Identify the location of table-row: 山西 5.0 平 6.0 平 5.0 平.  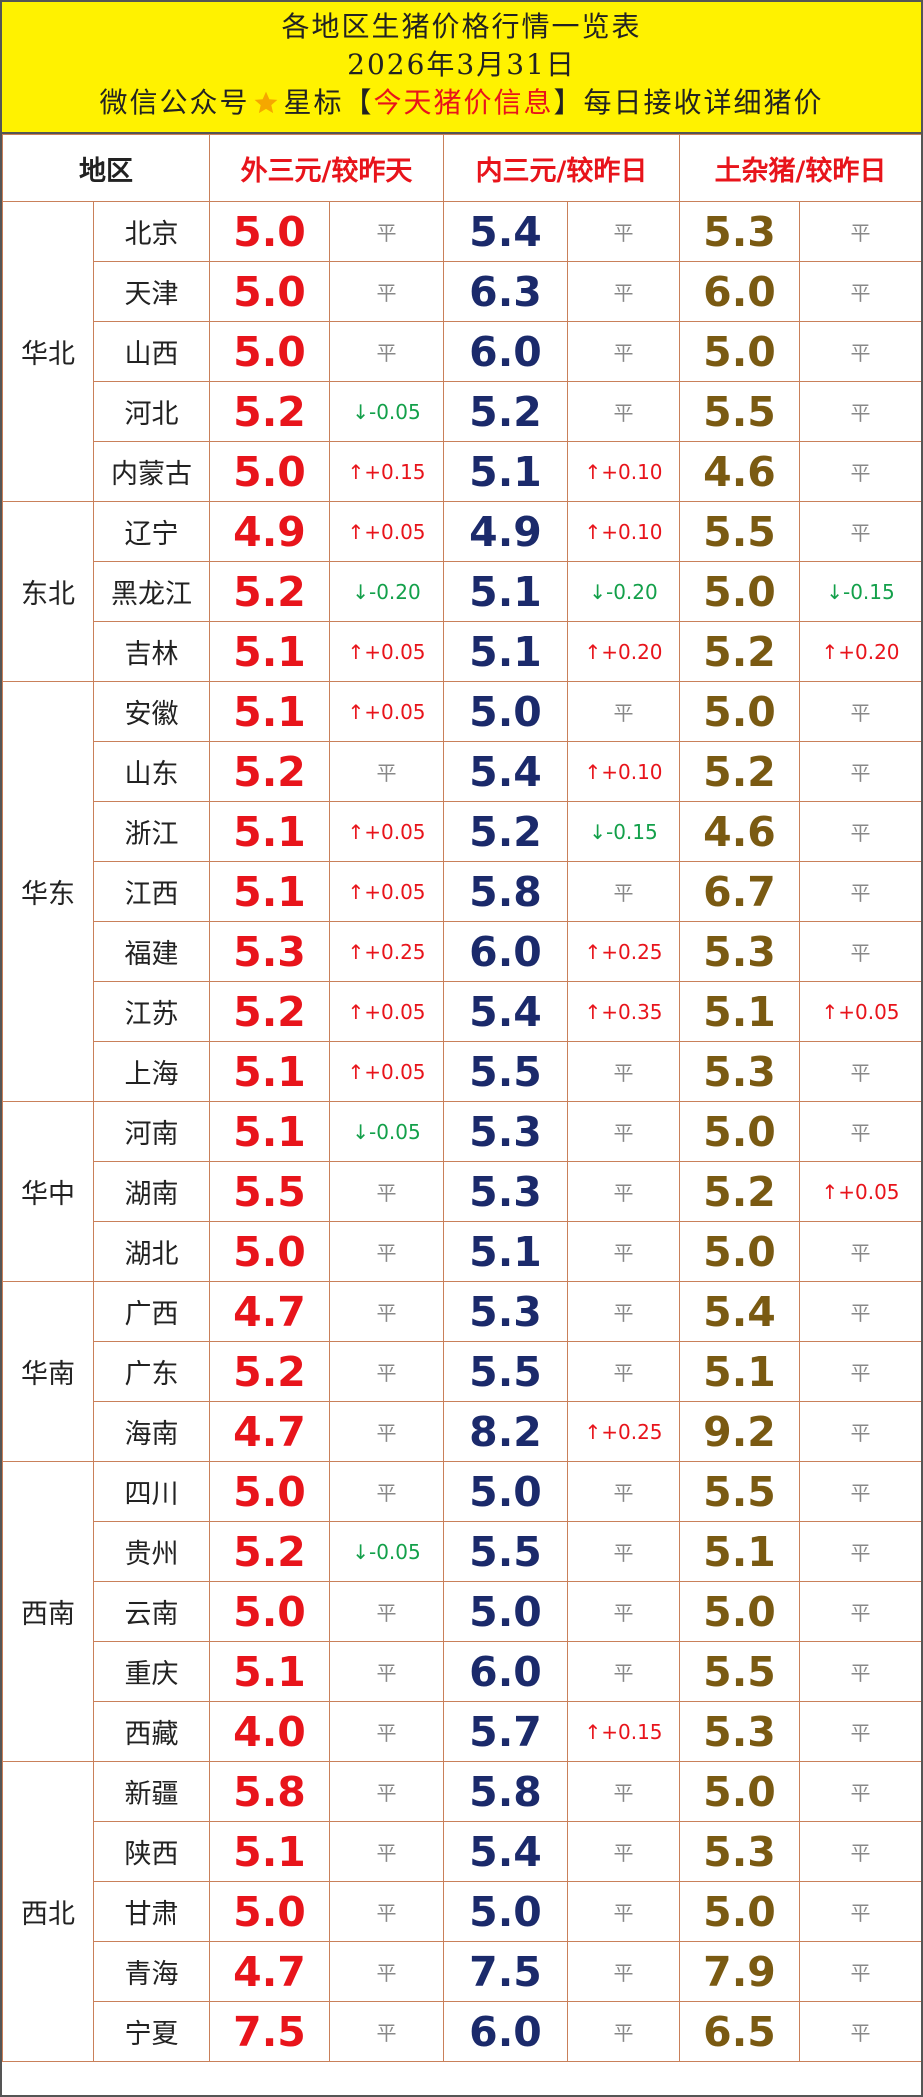
(462, 351).